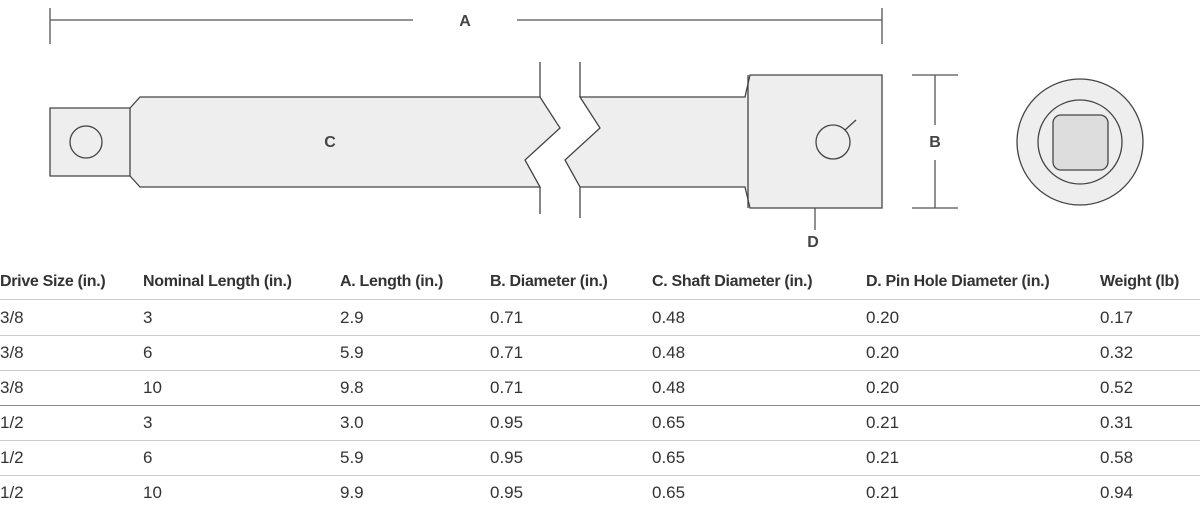 Image resolution: width=1200 pixels, height=510 pixels. I want to click on table-cell: 0.94, so click(1117, 492).